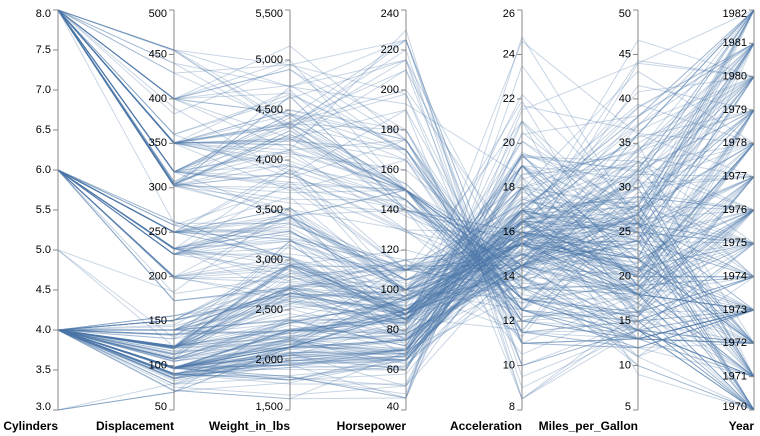 The image size is (760, 436). What do you see at coordinates (509, 54) in the screenshot?
I see `tick-label: 24` at bounding box center [509, 54].